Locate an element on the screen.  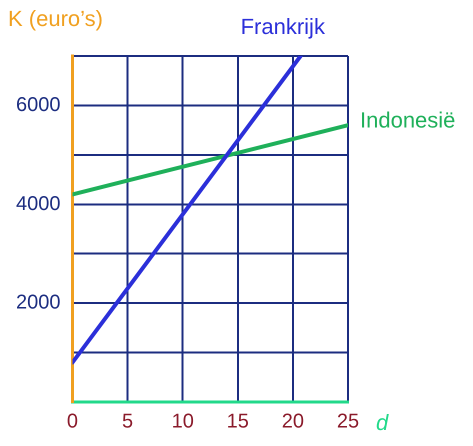
x-tick-label: 25 is located at coordinates (348, 421).